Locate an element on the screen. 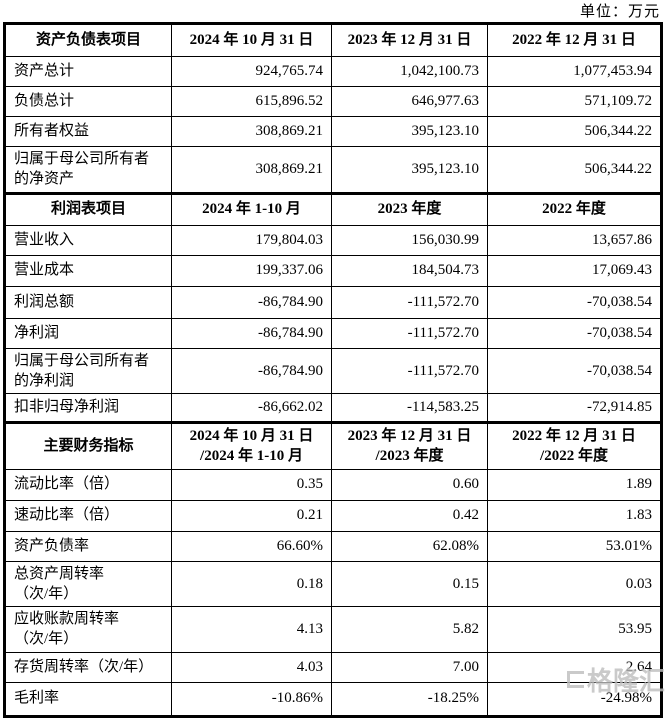 Image resolution: width=667 pixels, height=718 pixels. table-row-inventory-turnover: 存货周转率（次/年） 4.03 7.00 2.64 is located at coordinates (333, 667).